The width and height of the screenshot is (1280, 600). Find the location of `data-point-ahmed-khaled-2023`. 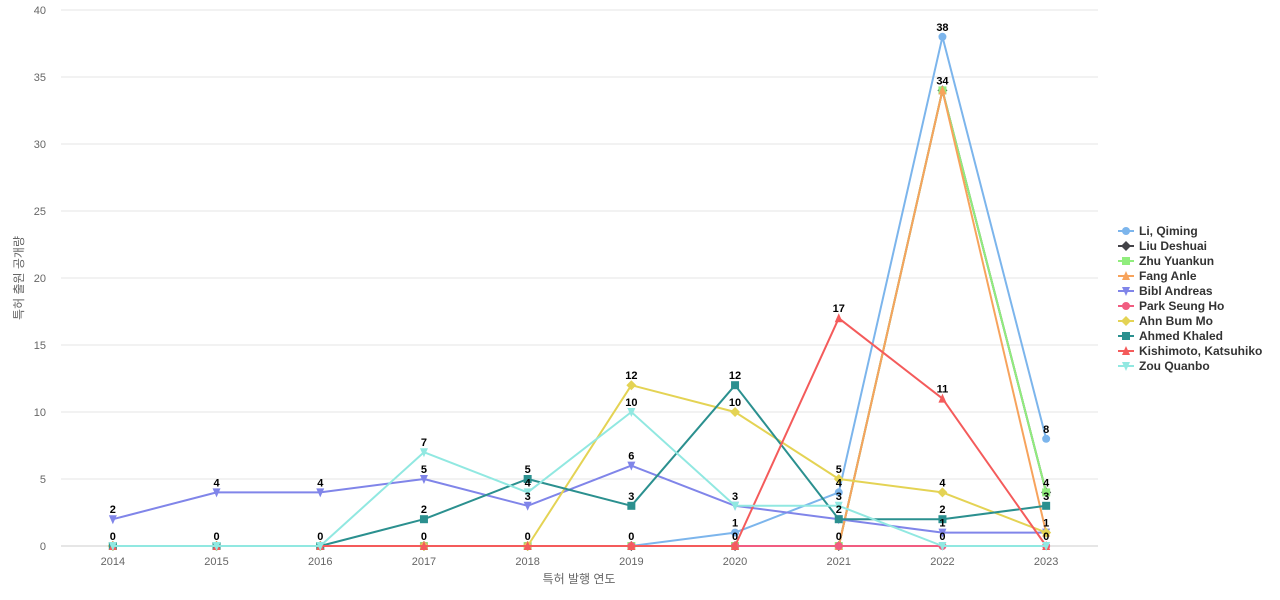

data-point-ahmed-khaled-2023 is located at coordinates (1046, 505).